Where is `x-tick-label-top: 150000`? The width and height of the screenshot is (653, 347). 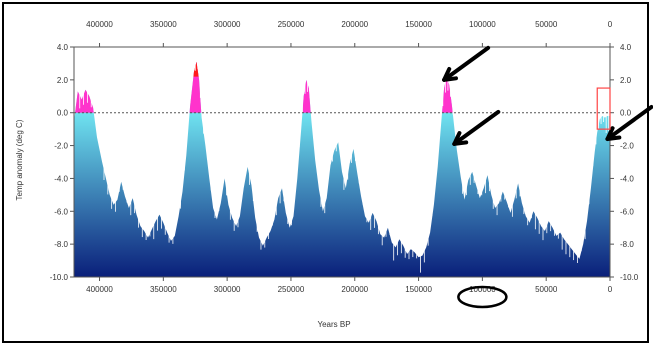 x-tick-label-top: 150000 is located at coordinates (418, 24).